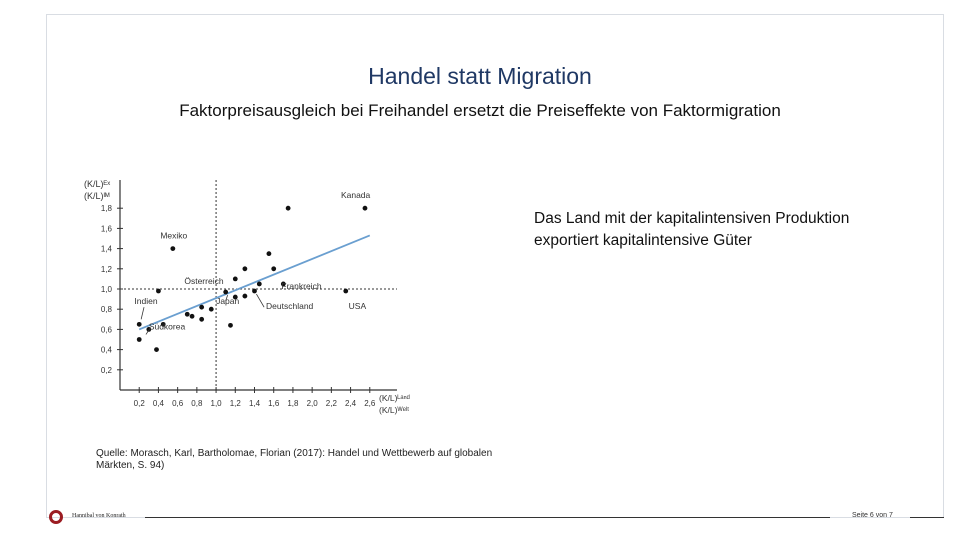 This screenshot has width=960, height=540. What do you see at coordinates (254, 282) in the screenshot?
I see `trend-line` at bounding box center [254, 282].